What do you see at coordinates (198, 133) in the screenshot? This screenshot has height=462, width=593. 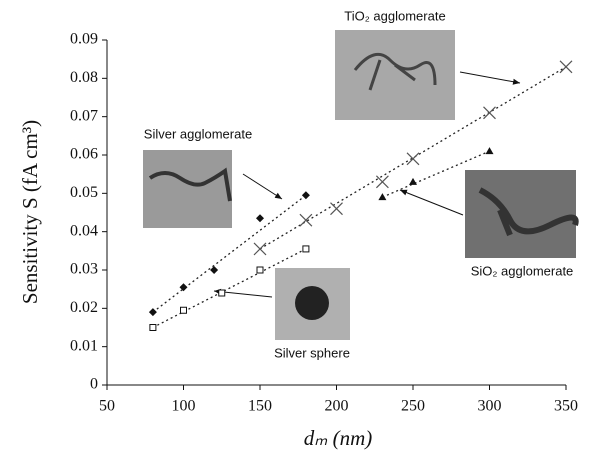 I see `annotation: Silver agglomerate` at bounding box center [198, 133].